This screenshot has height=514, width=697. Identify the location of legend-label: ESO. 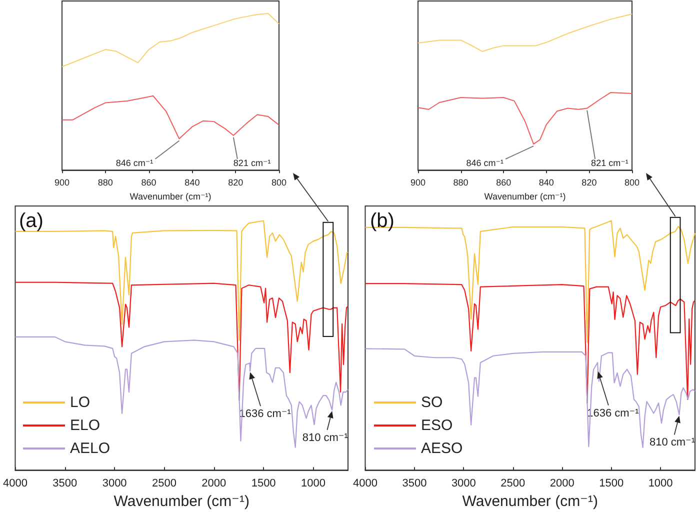
(437, 425).